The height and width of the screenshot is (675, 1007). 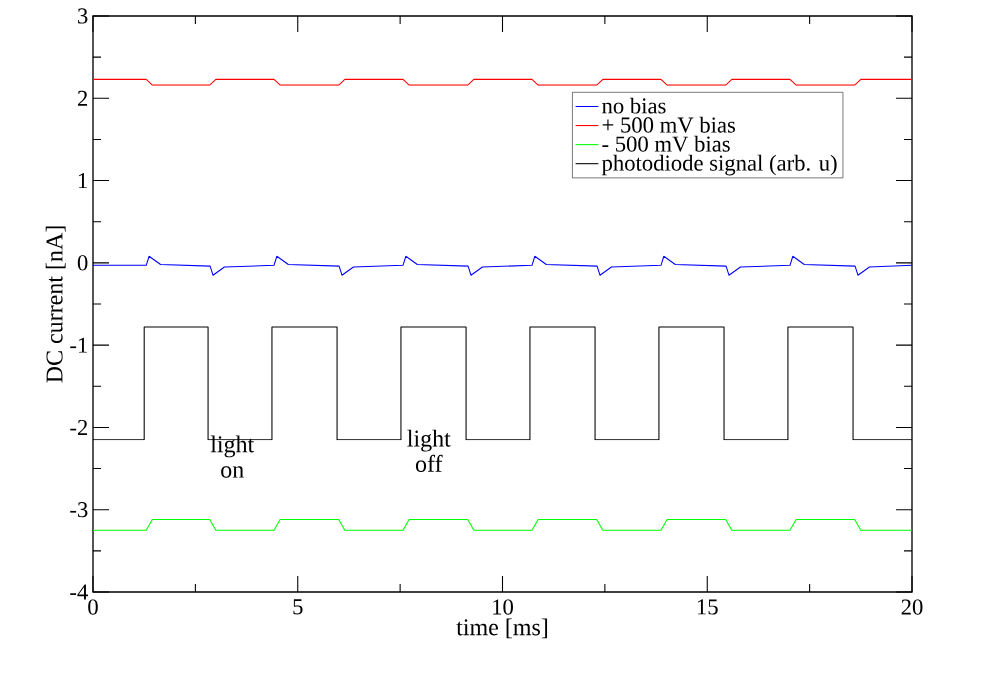 I want to click on x-tick-label: 5, so click(x=298, y=607).